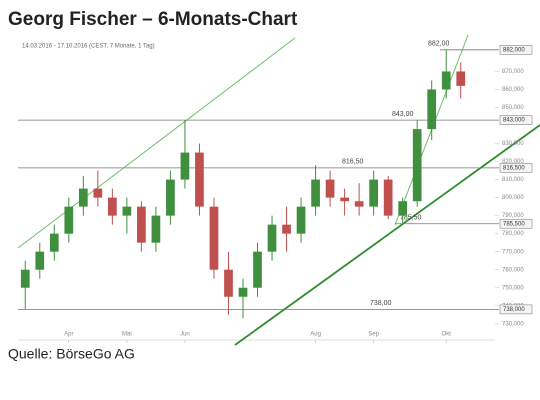 Image resolution: width=540 pixels, height=400 pixels. I want to click on level-label: 738,00, so click(381, 303).